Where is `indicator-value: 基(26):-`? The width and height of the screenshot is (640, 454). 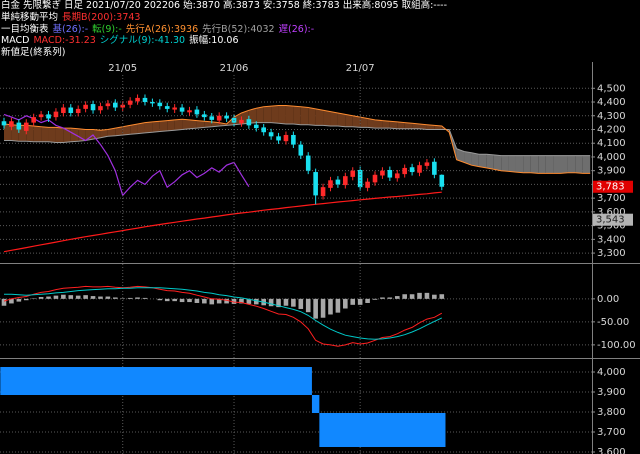
indicator-value: 基(26):- is located at coordinates (70, 29).